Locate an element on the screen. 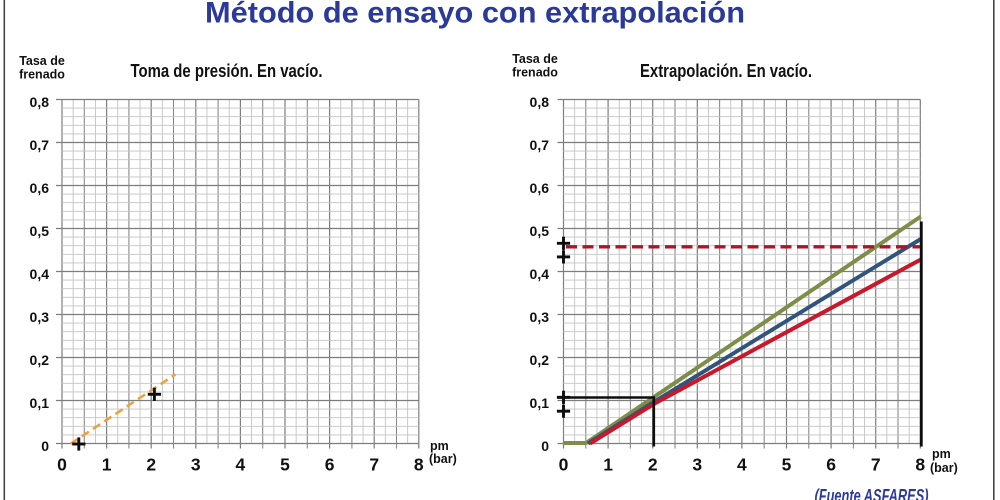 This screenshot has height=500, width=1000. svg-text: (Fuente ASFARES) is located at coordinates (872, 493).